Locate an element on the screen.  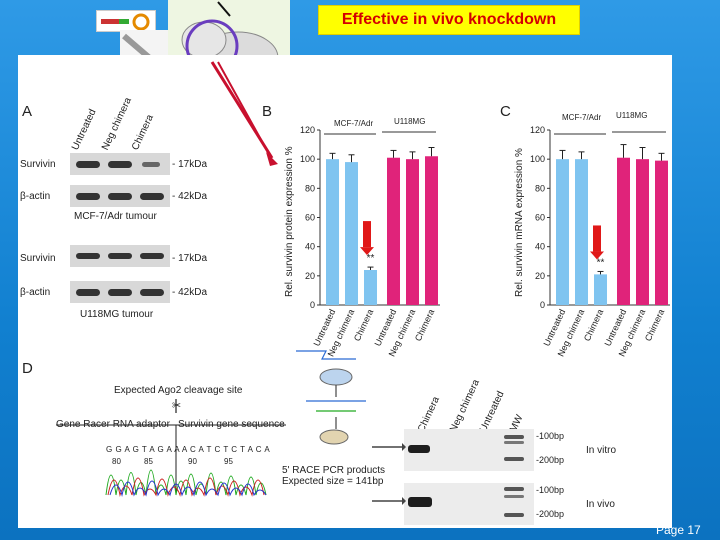
panel-d-letter: D is located at coordinates (27, 368).